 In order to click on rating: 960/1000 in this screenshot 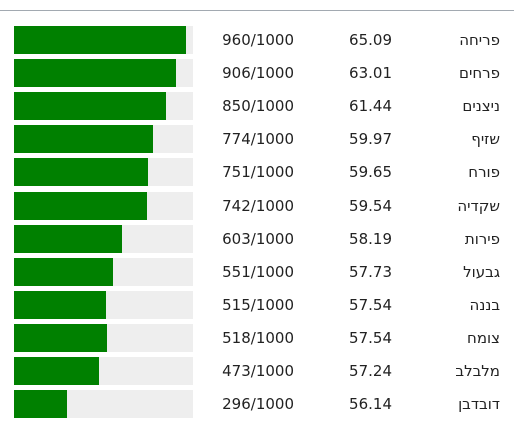, I will do `click(258, 40)`.